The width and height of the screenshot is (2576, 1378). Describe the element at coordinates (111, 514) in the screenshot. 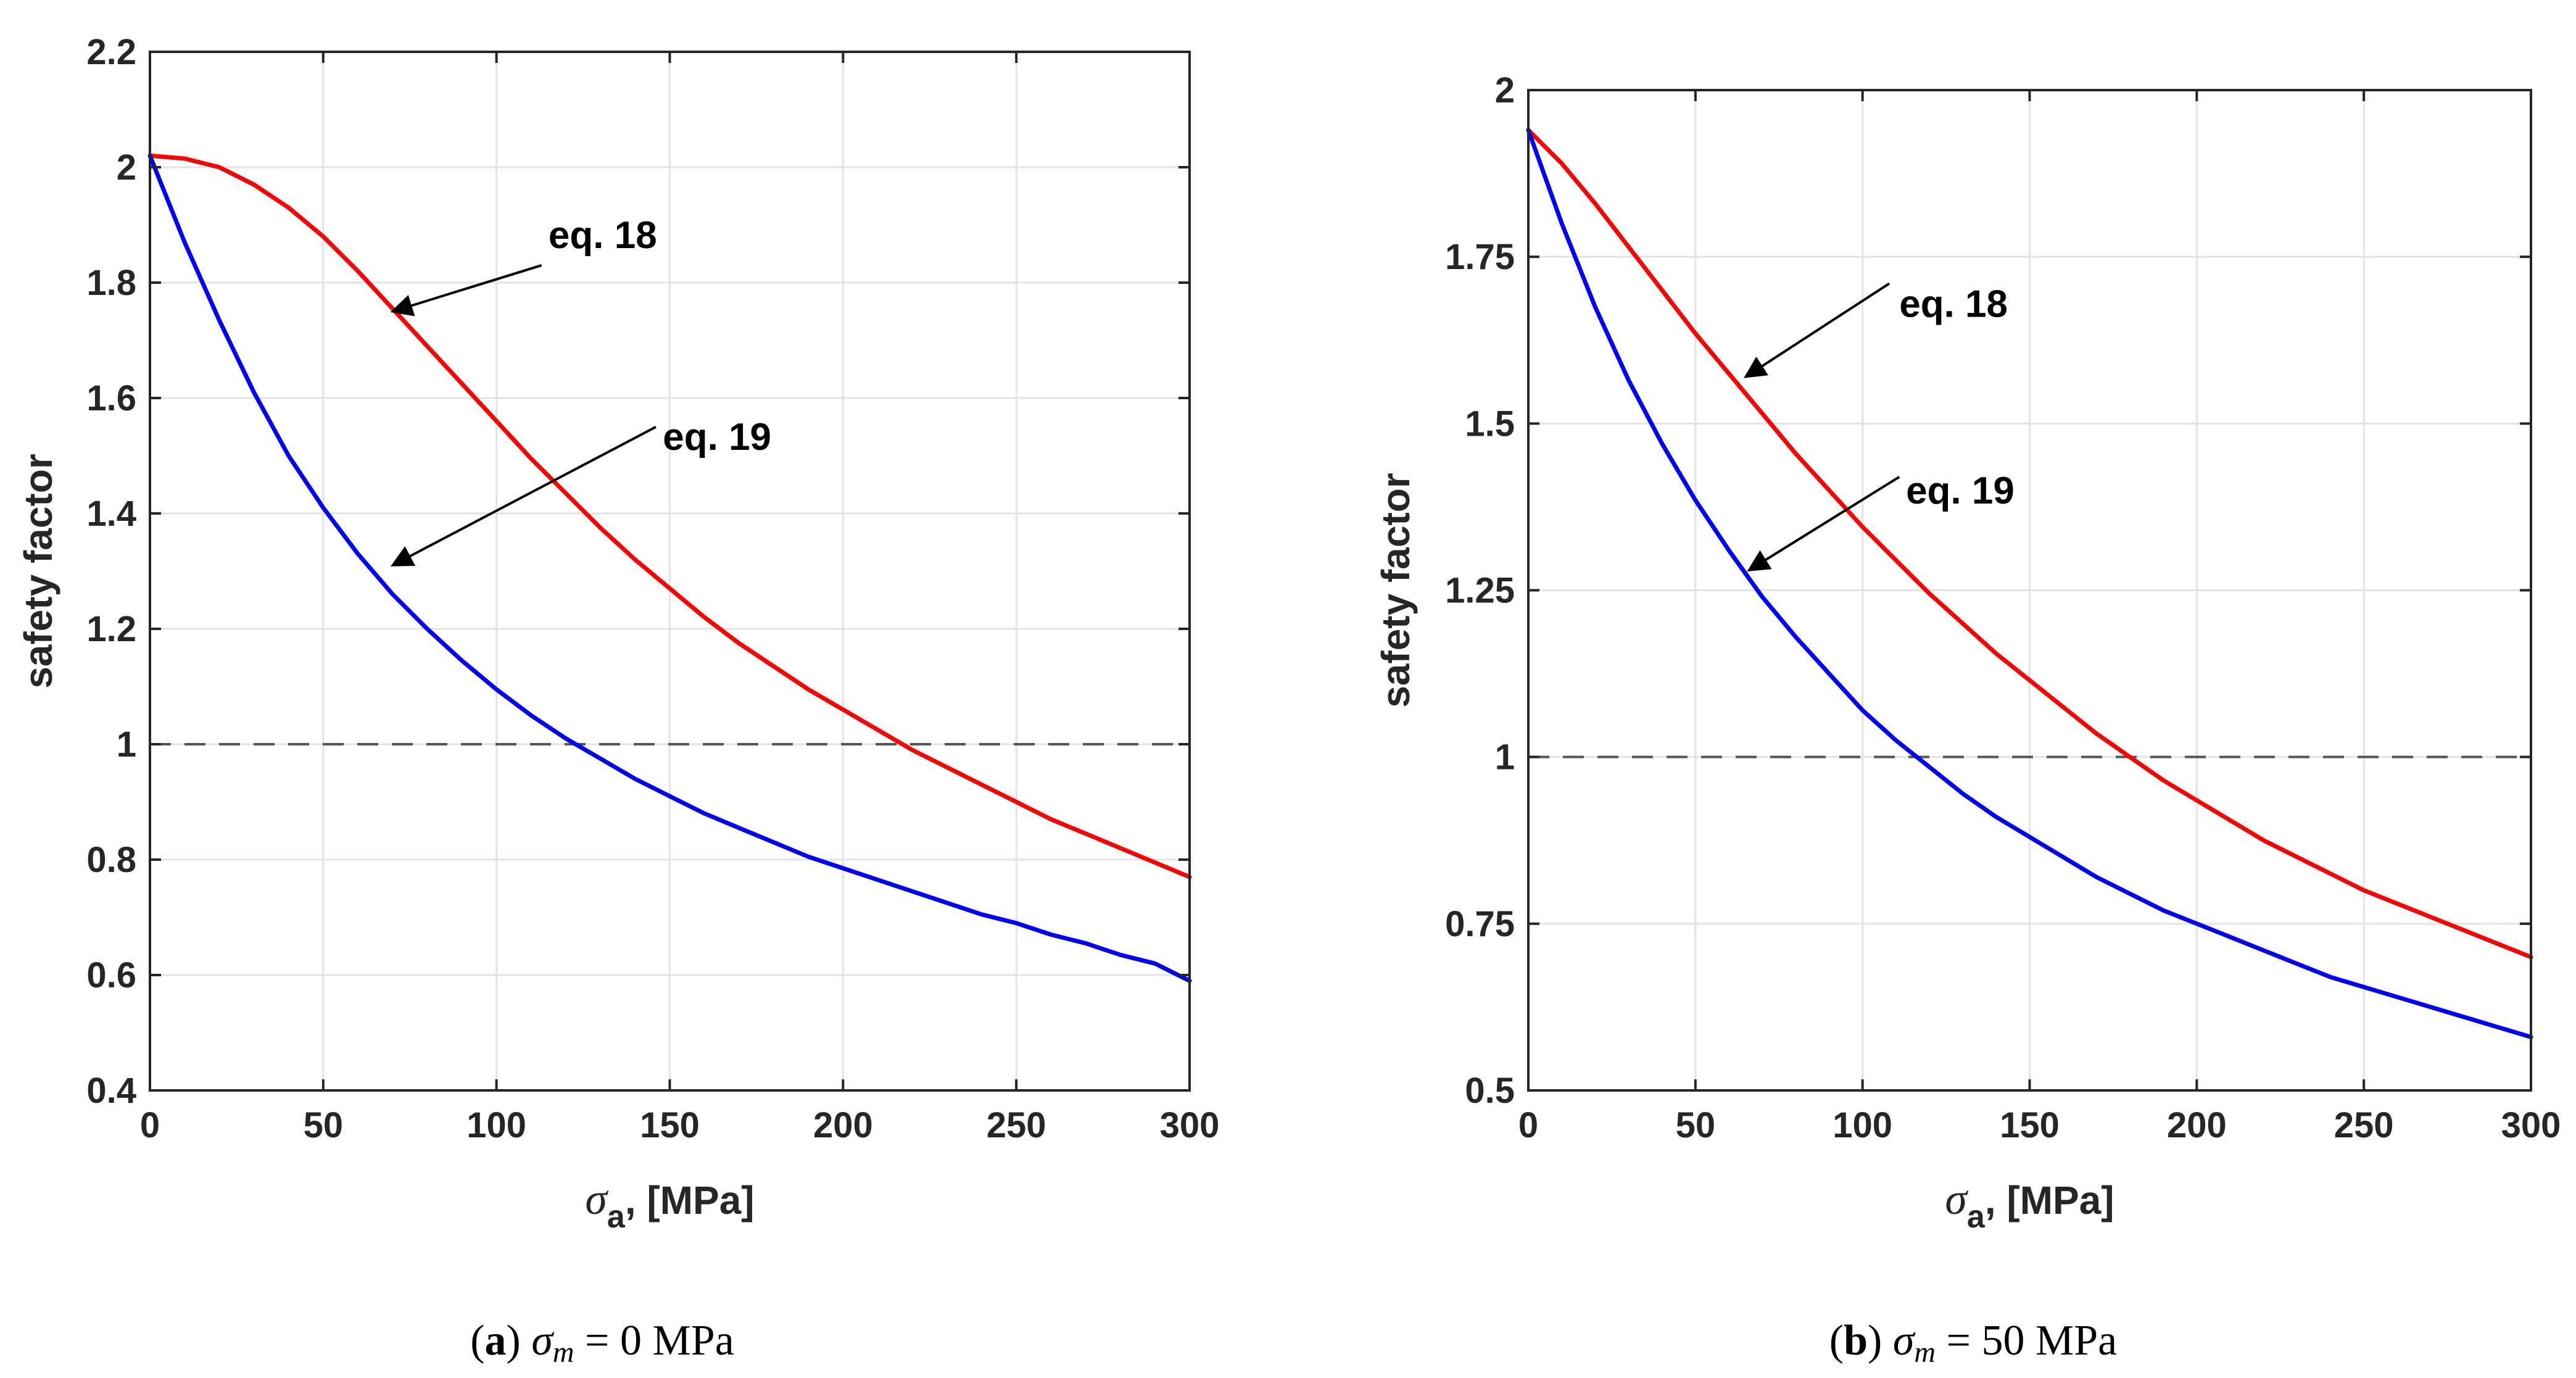

I see `panel-a-ytick-label: 1.4` at that location.